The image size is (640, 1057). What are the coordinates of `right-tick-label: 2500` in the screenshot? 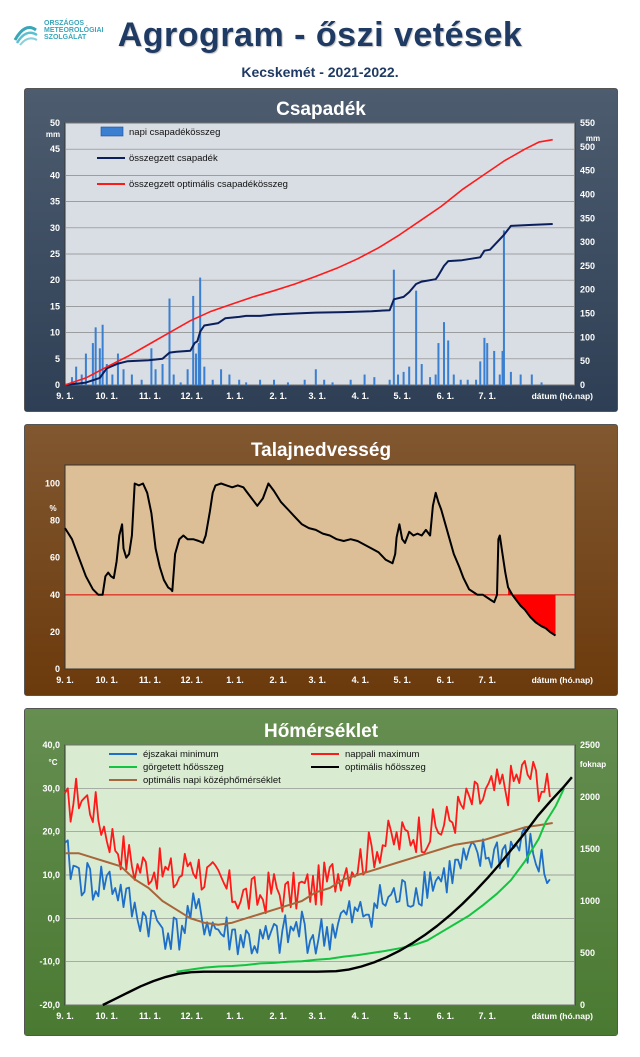 It's located at (590, 745).